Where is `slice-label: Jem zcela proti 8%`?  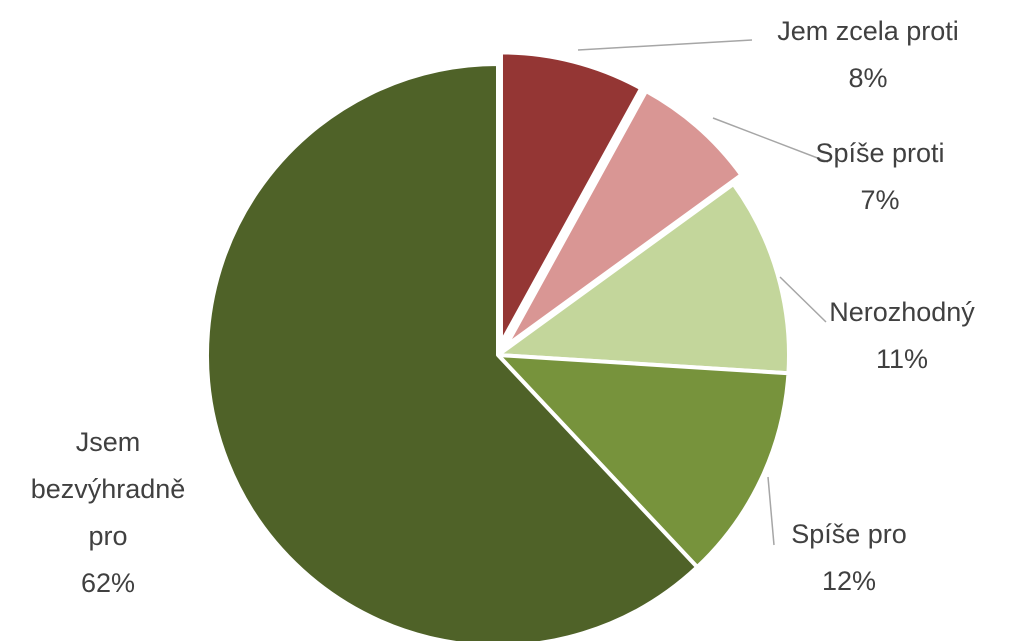 slice-label: Jem zcela proti 8% is located at coordinates (868, 54).